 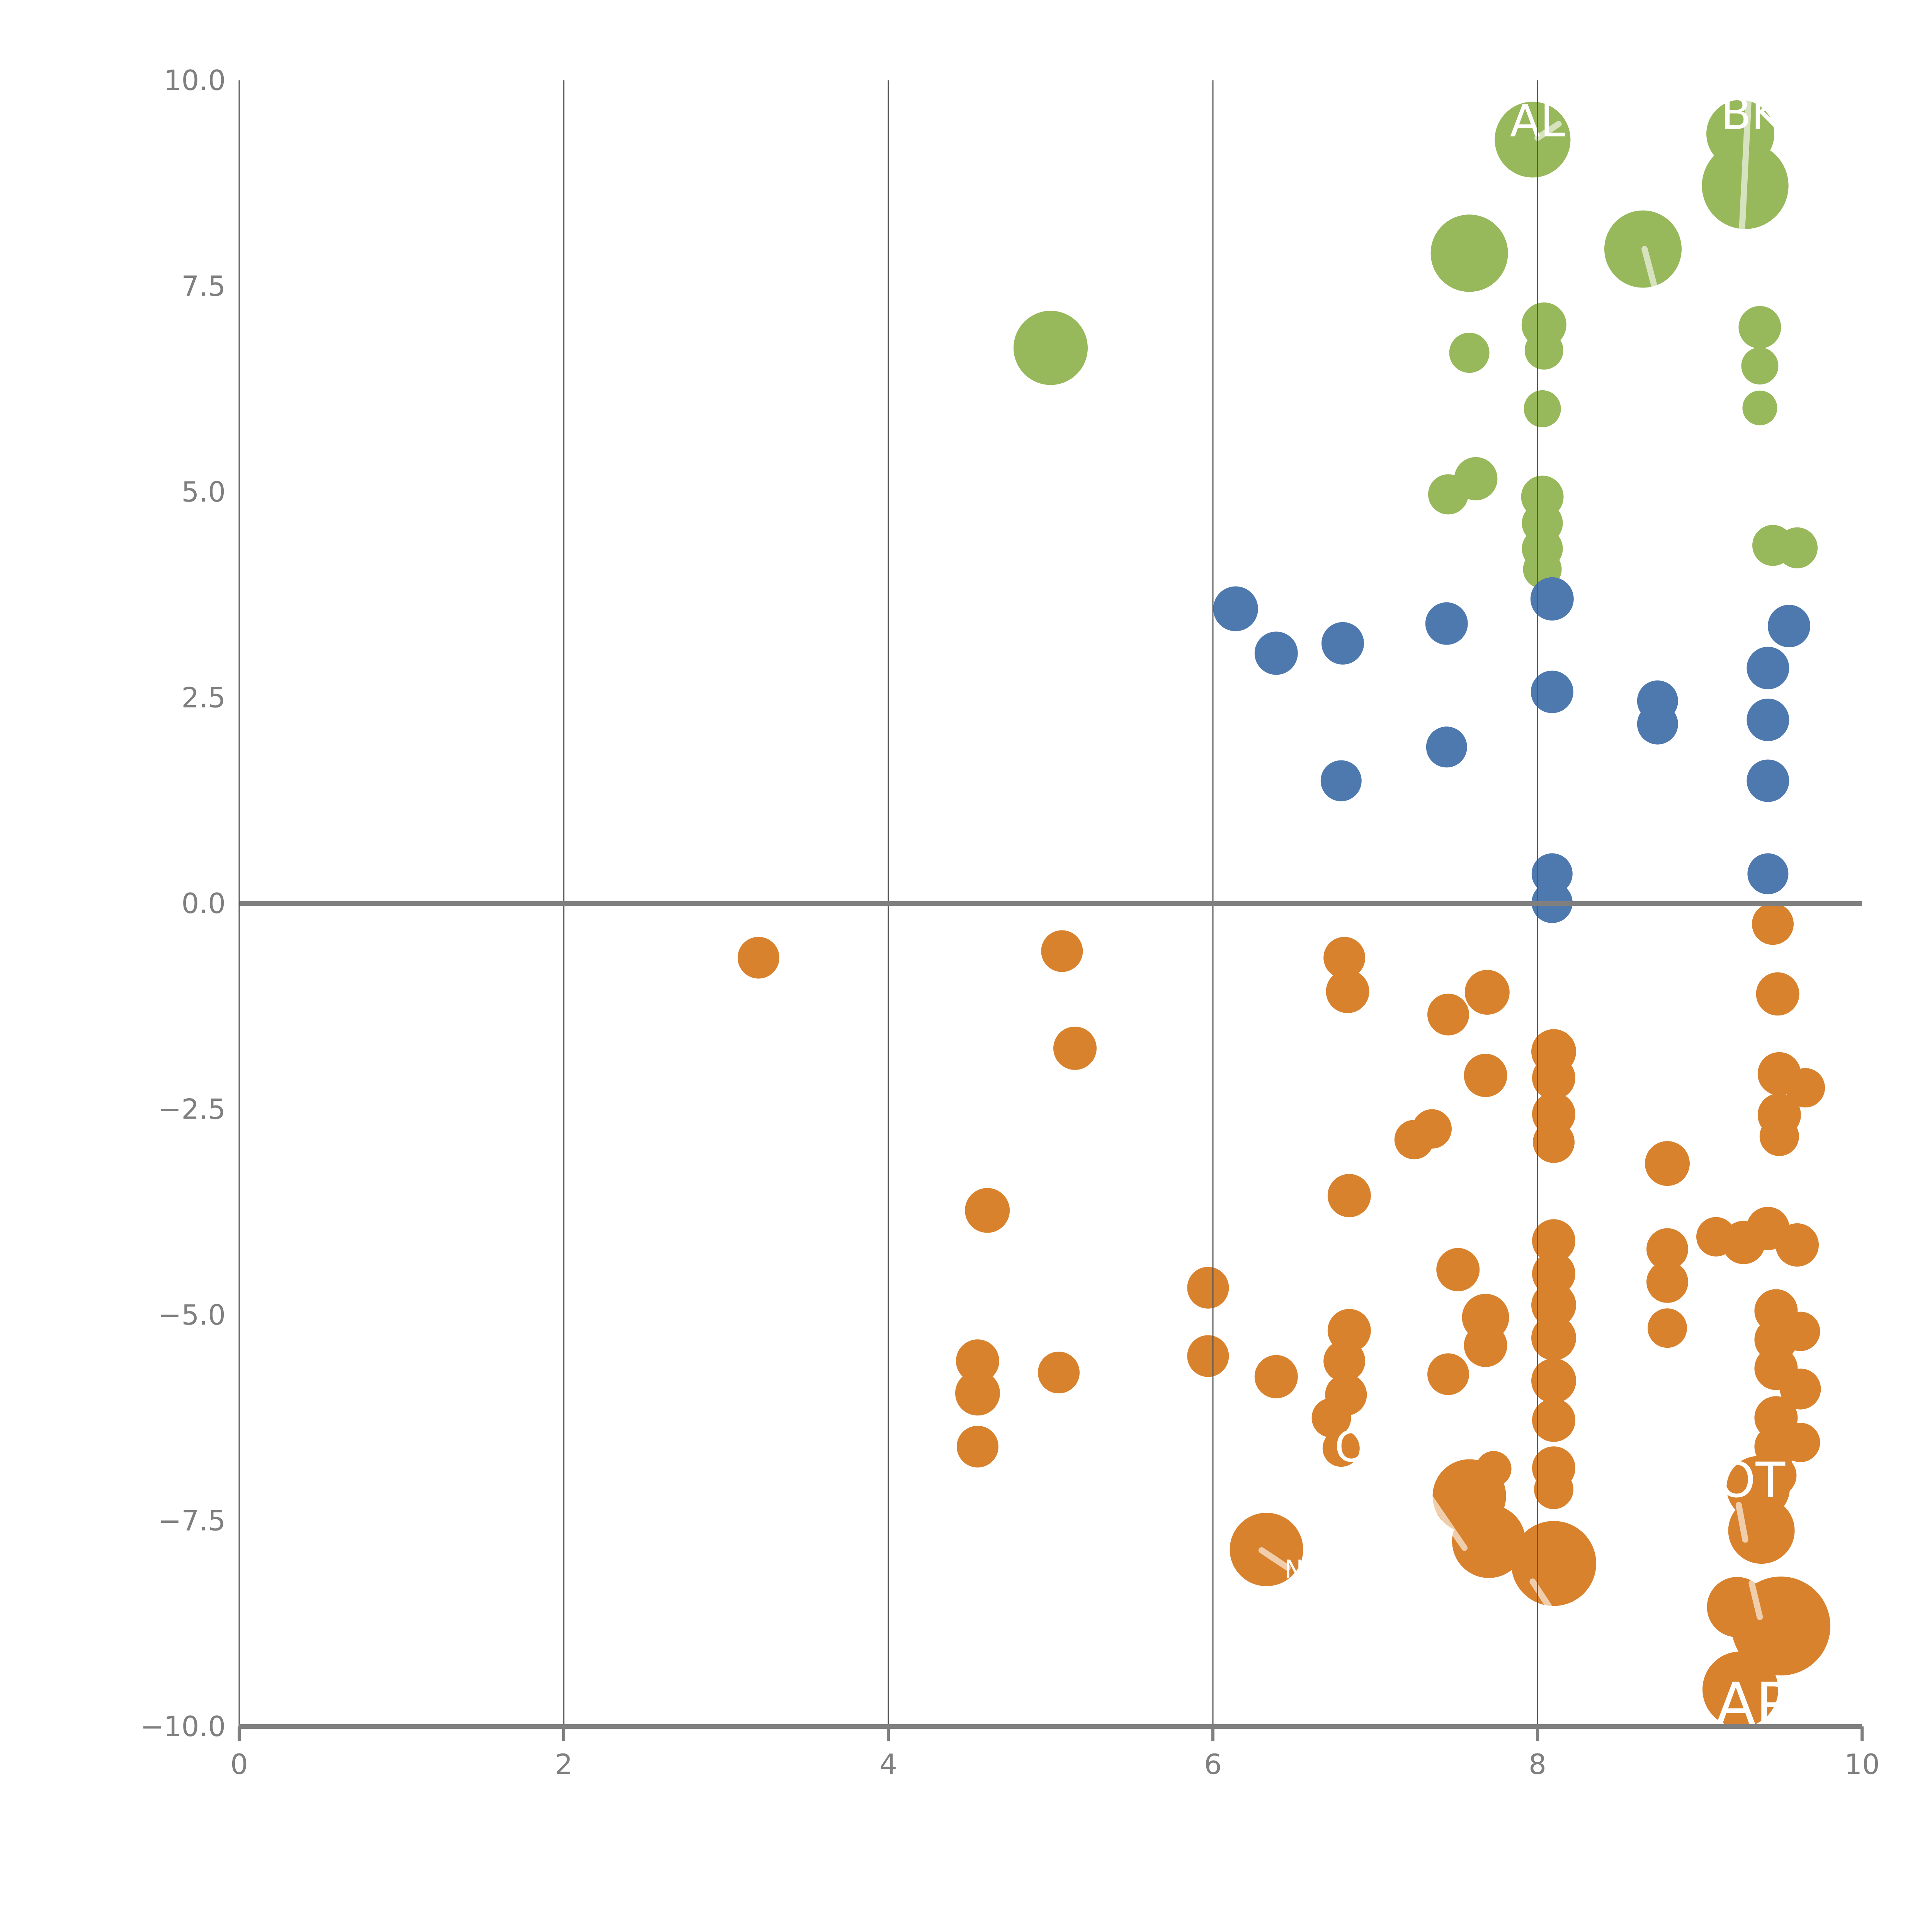 I want to click on data-point-orange-ti, so click(x=1554, y=1563).